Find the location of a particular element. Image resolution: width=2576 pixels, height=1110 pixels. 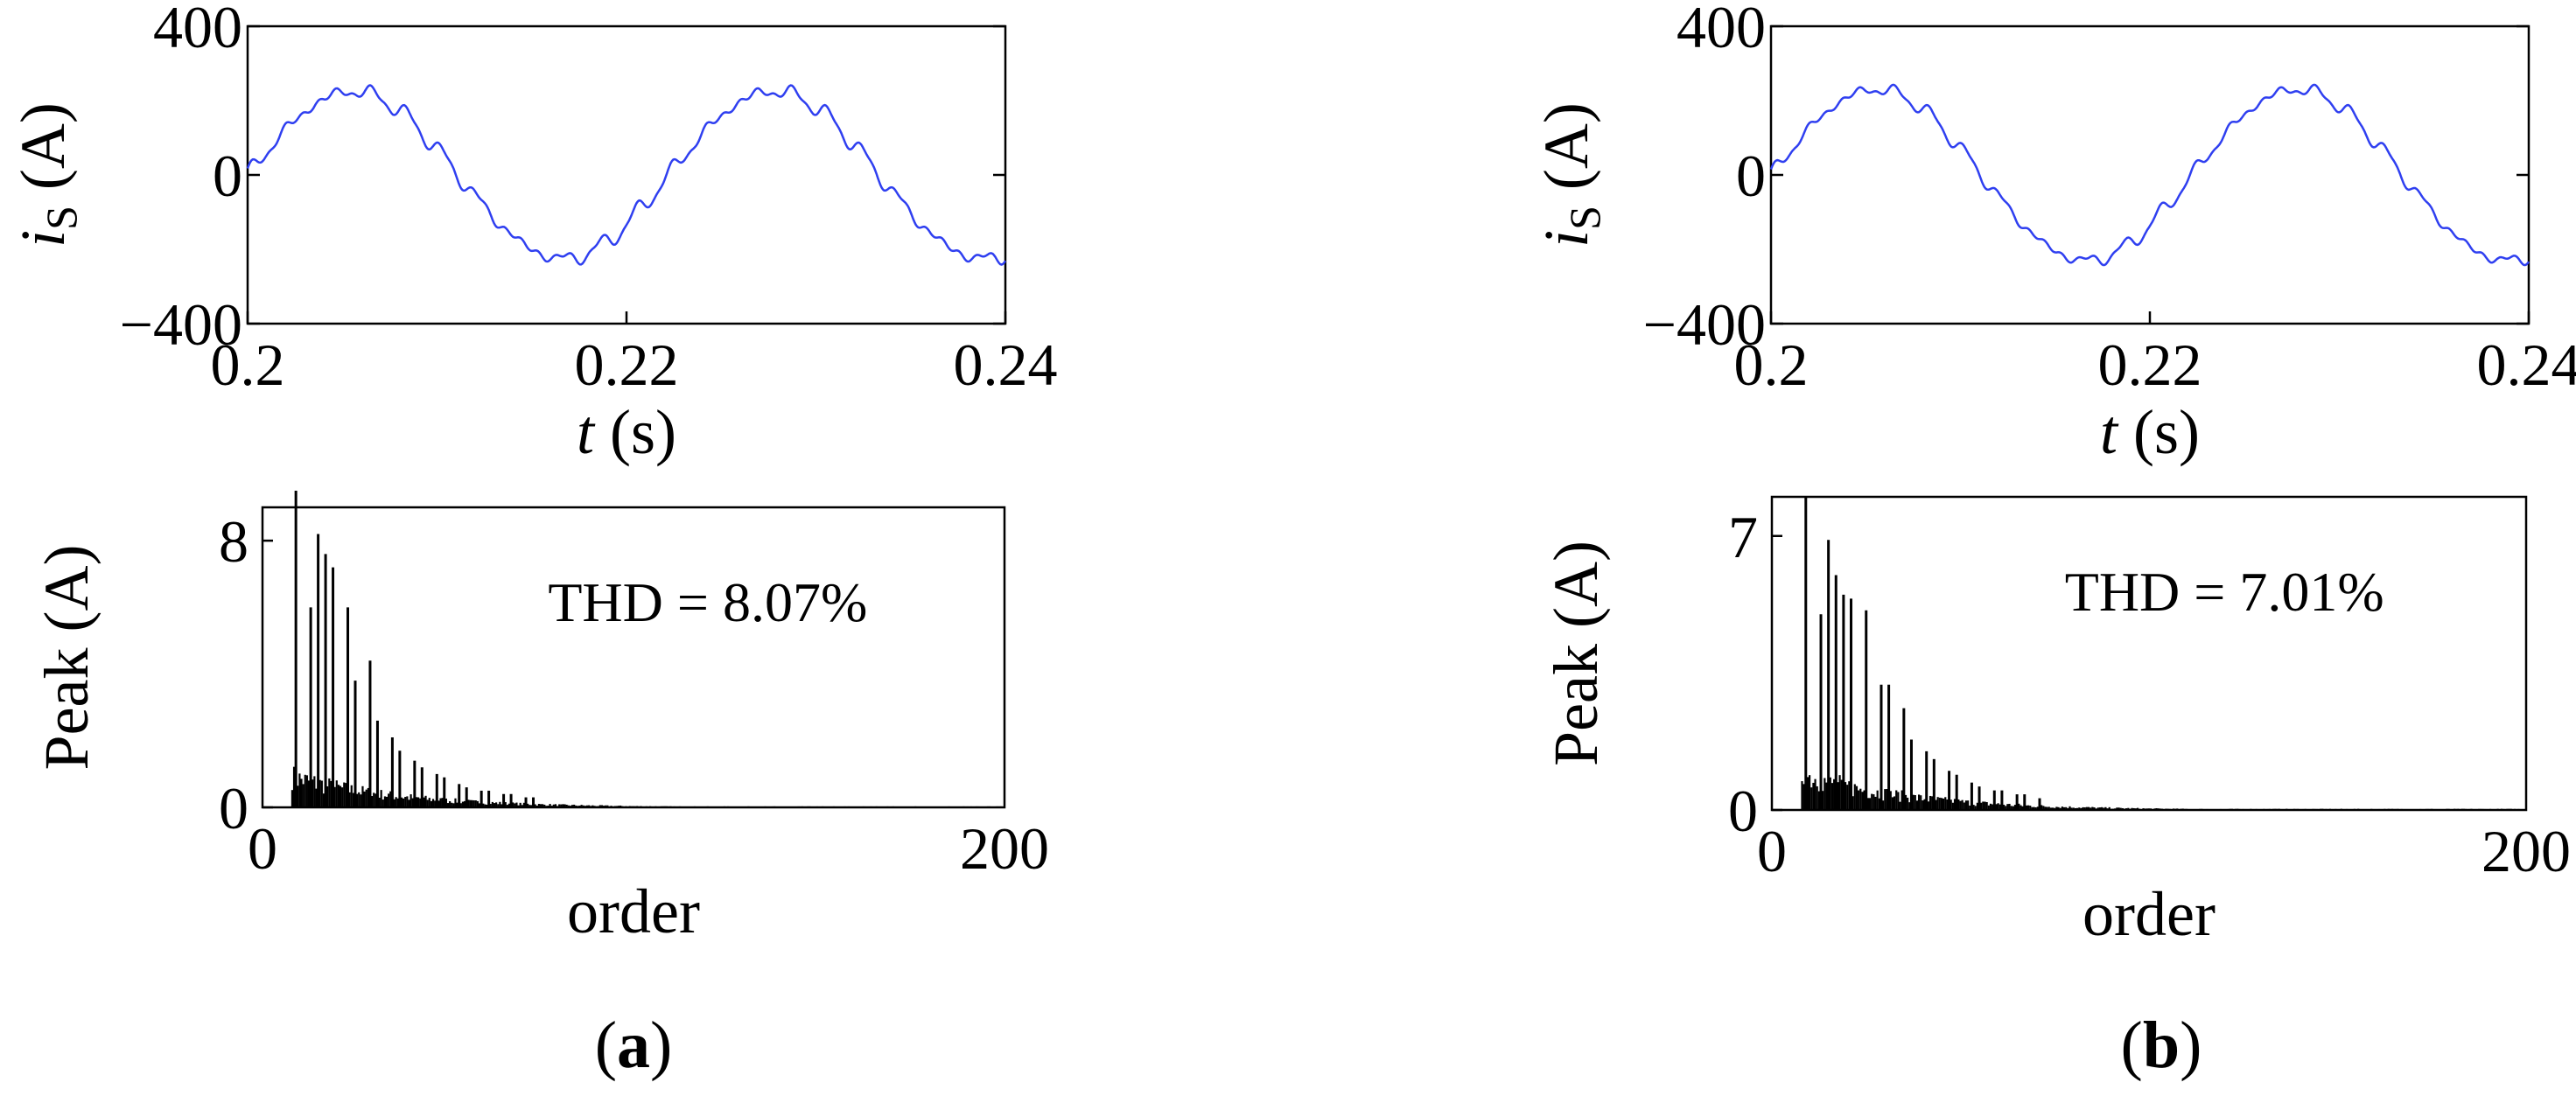

y-tick-label: 8 is located at coordinates (233, 542).